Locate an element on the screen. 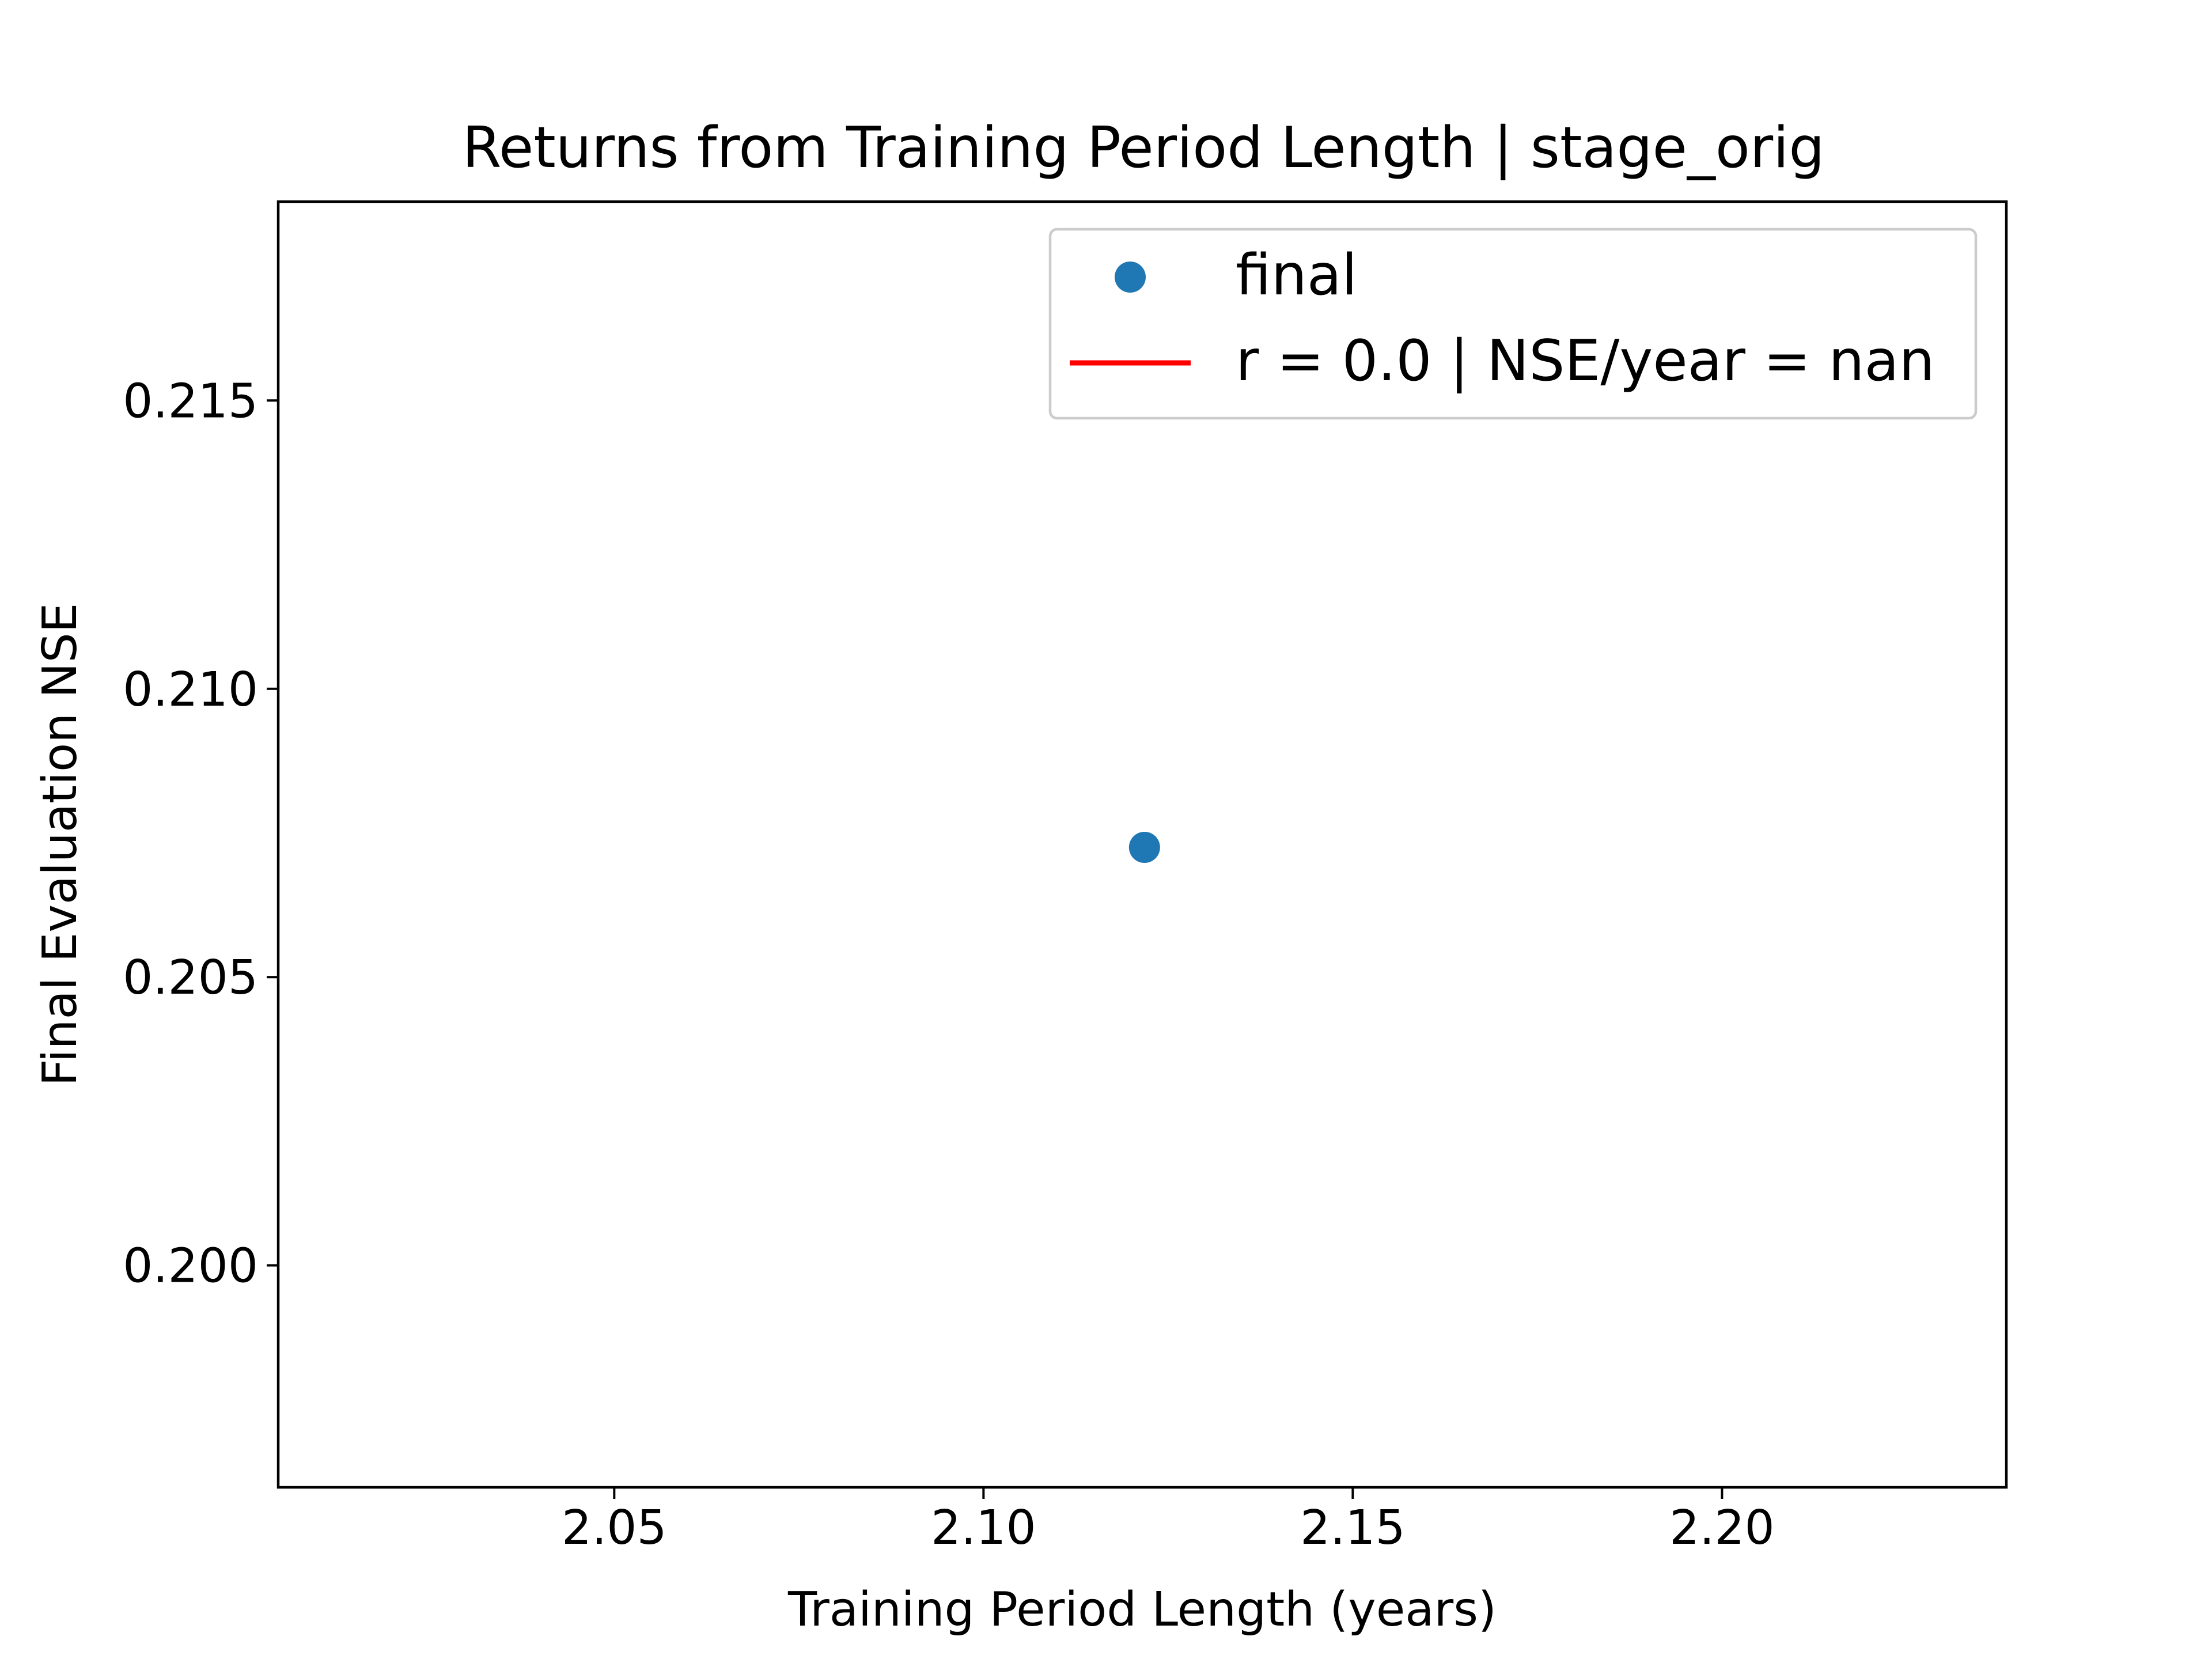  x-tick-label: 2.10 is located at coordinates (983, 1528).